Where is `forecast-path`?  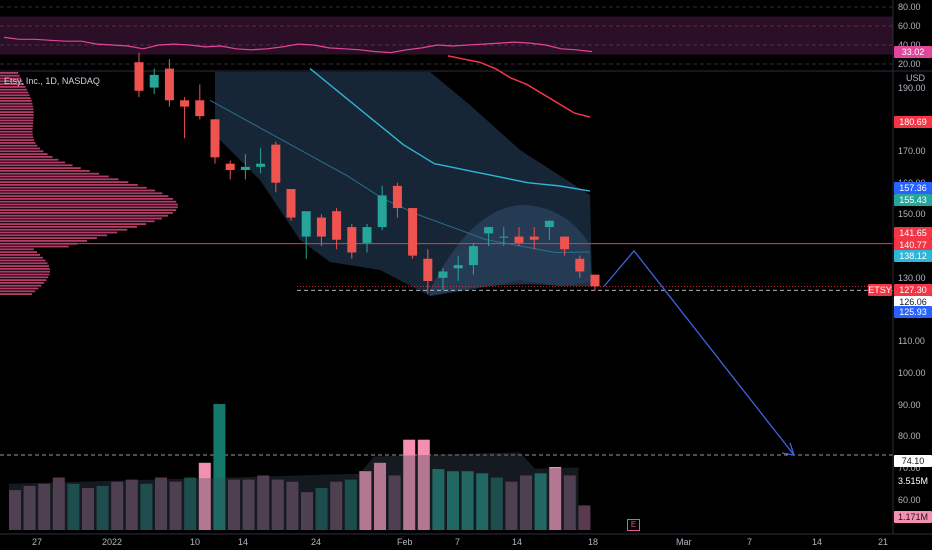
forecast-path is located at coordinates (699, 352).